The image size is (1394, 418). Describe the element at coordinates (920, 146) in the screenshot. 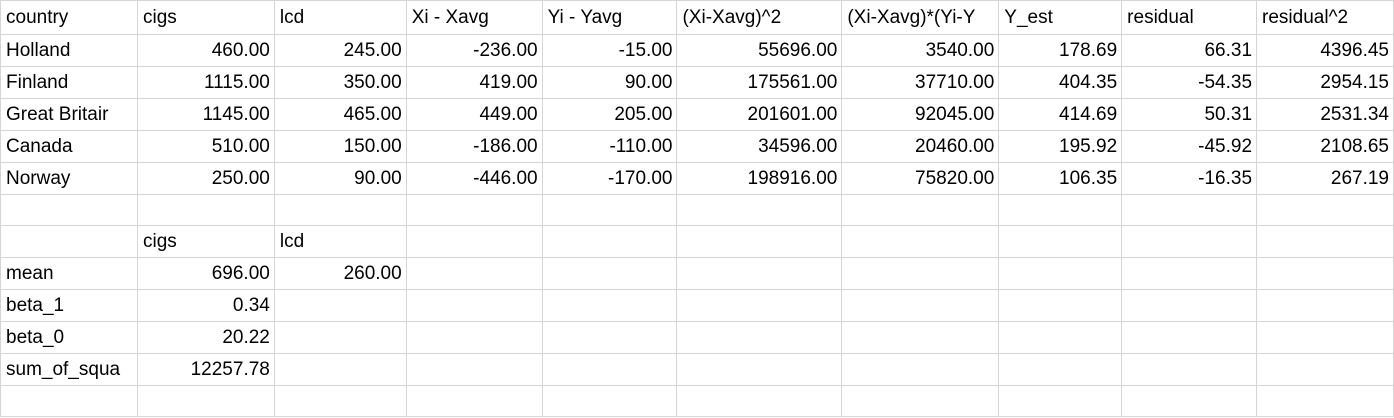

I see `cell: 20460.00` at that location.